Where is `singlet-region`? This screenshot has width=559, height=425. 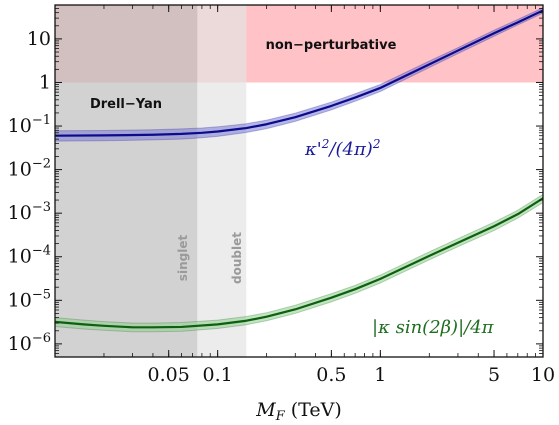
singlet-region is located at coordinates (222, 181).